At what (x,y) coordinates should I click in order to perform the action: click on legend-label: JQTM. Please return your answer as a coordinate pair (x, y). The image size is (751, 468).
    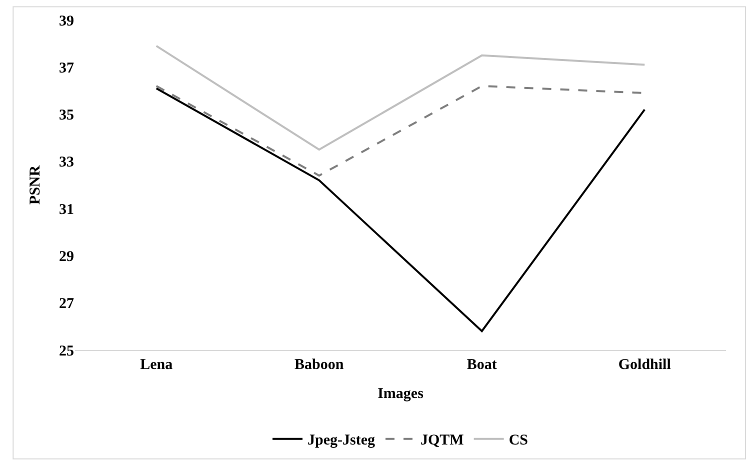
    Looking at the image, I should click on (442, 440).